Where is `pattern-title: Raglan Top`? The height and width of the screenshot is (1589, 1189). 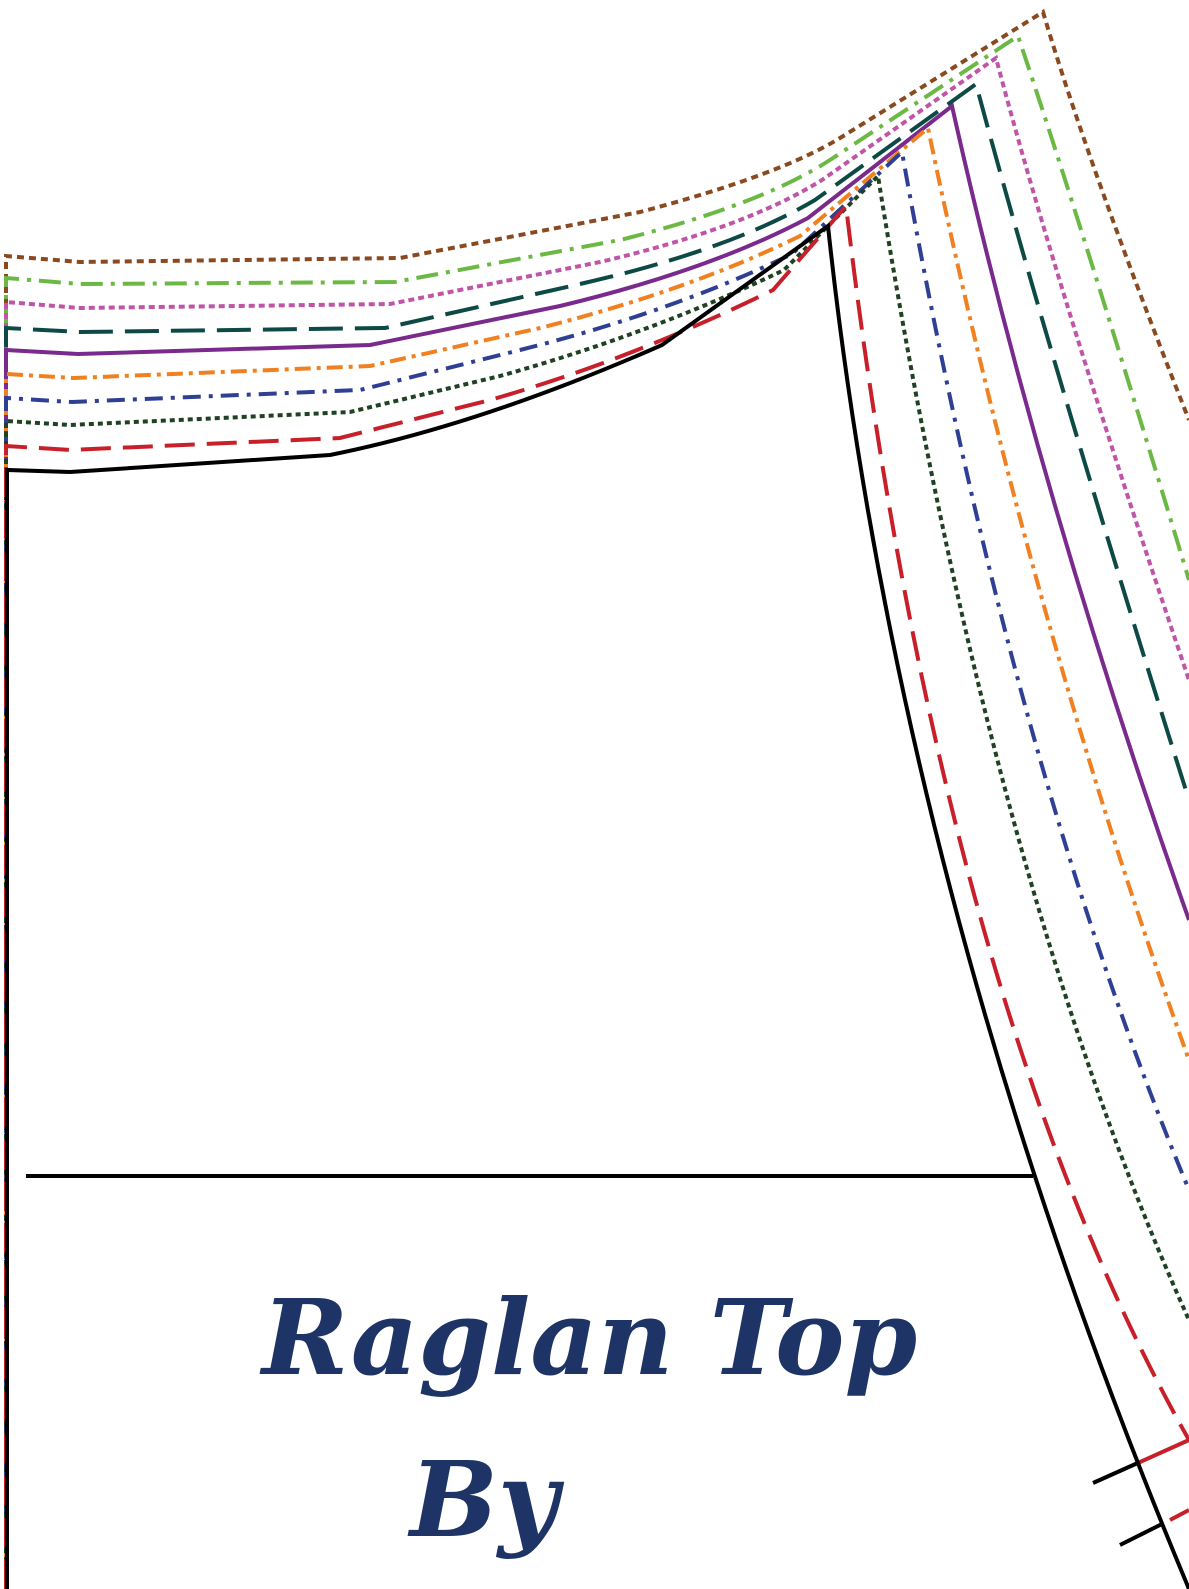
pattern-title: Raglan Top is located at coordinates (588, 1337).